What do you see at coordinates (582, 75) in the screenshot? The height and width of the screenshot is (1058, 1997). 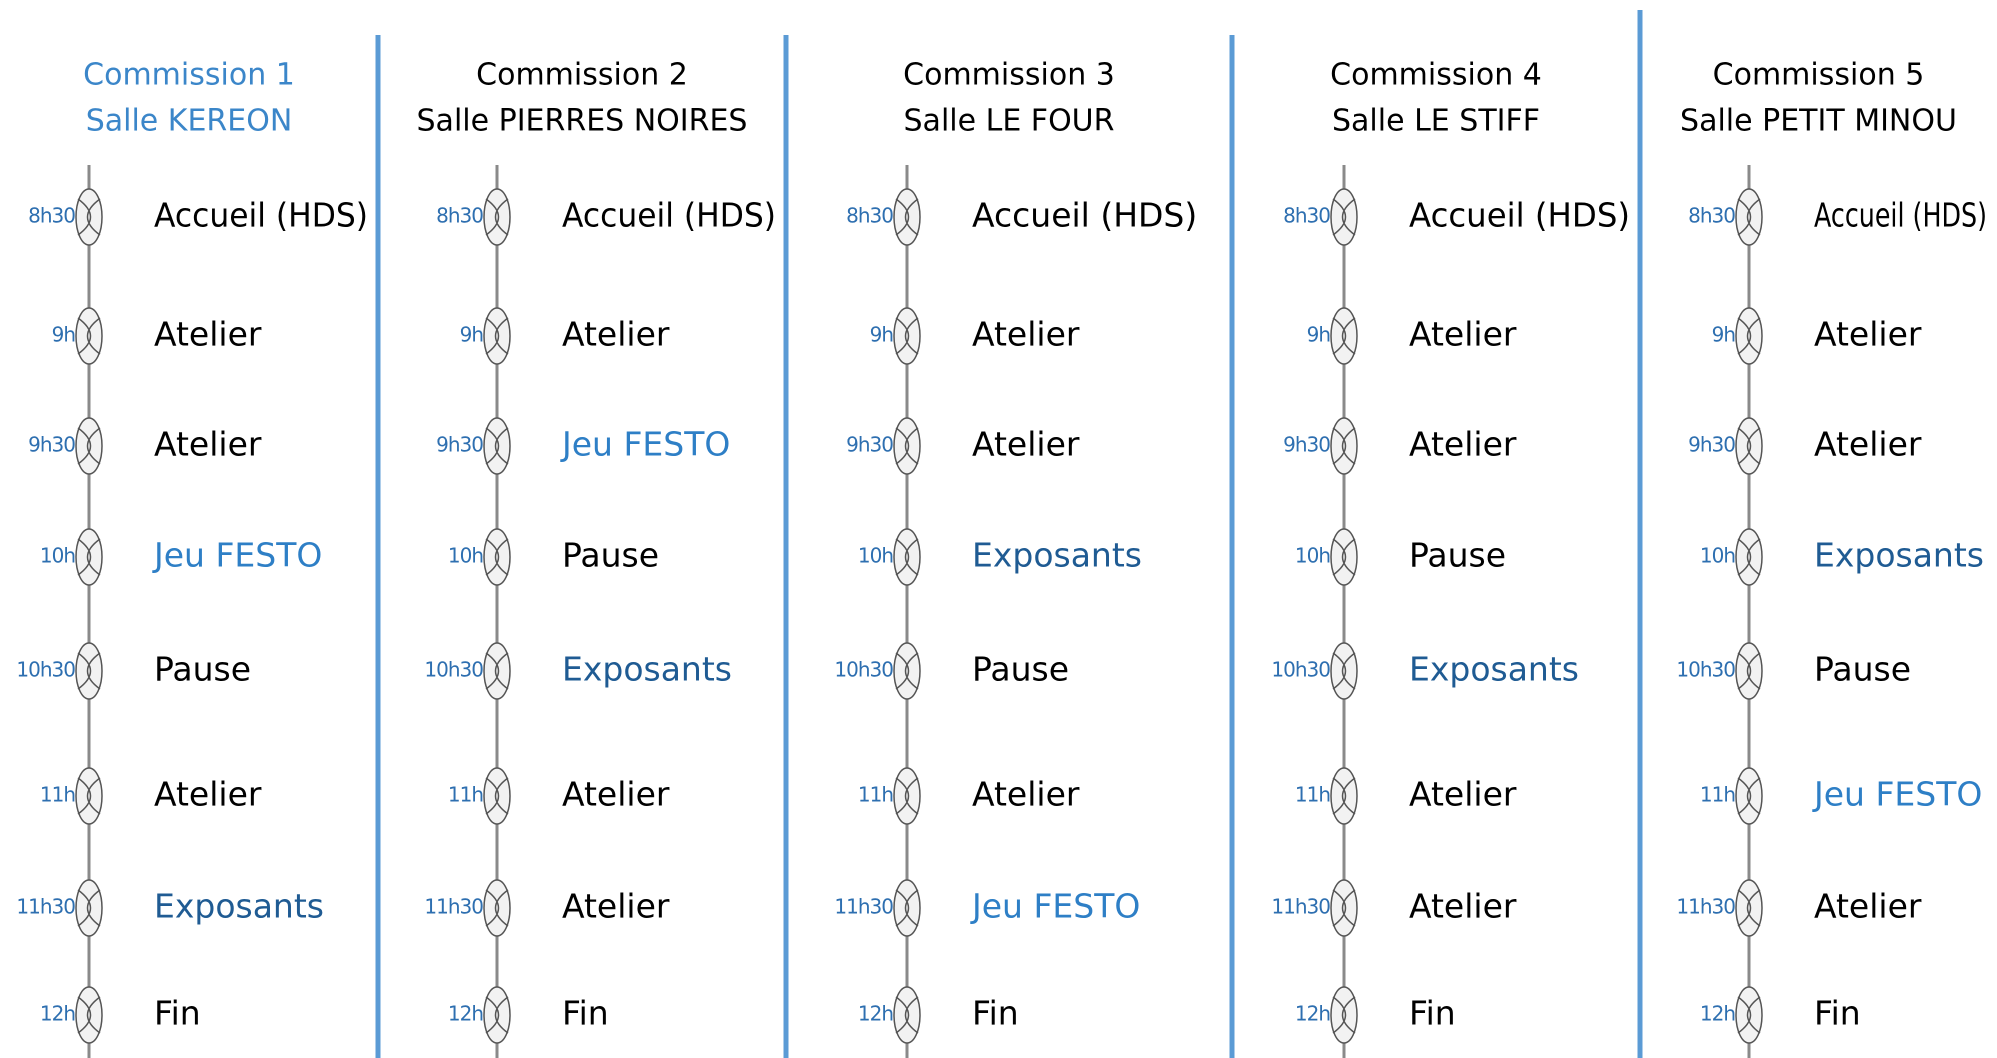 I see `column-title: Commission 2` at bounding box center [582, 75].